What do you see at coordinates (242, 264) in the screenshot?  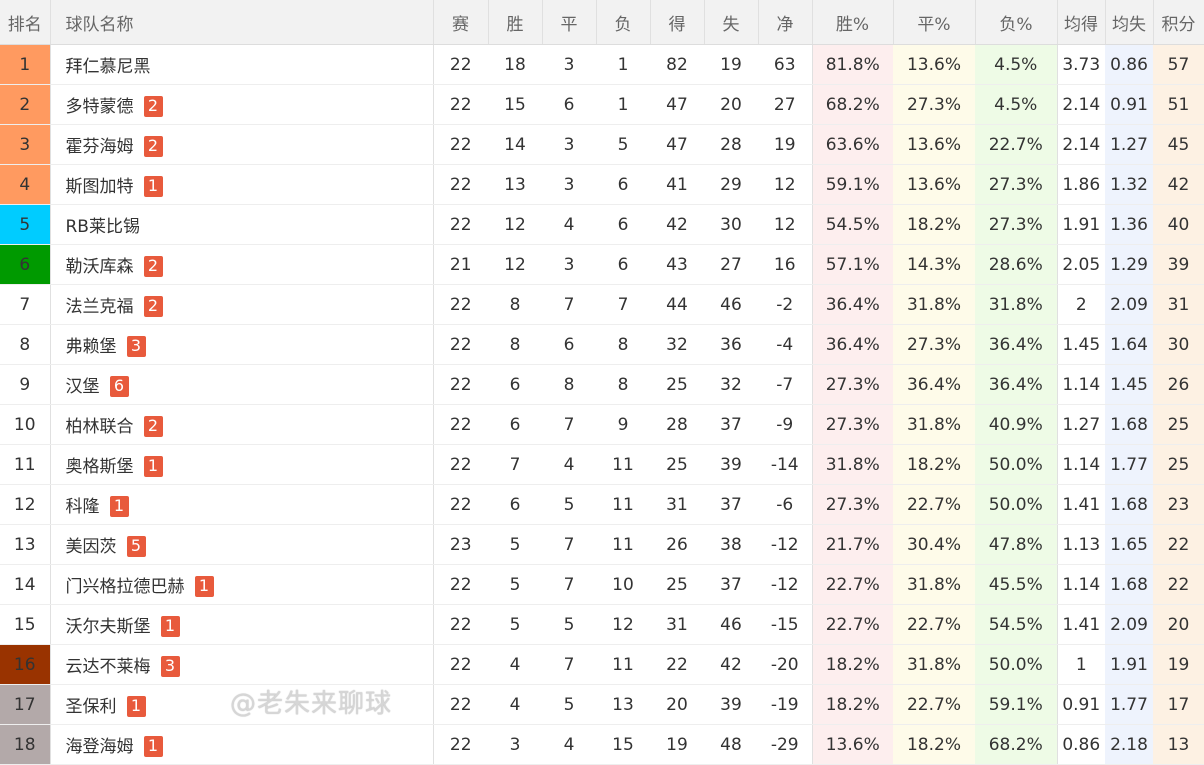 I see `team-cell: 勒沃库森 2` at bounding box center [242, 264].